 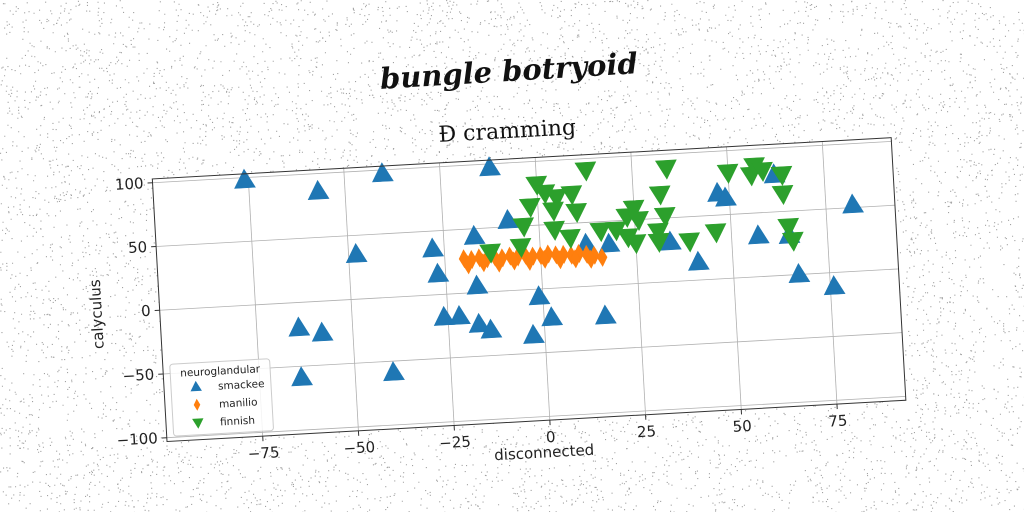 I want to click on legend-marker-finnish, so click(x=198, y=423).